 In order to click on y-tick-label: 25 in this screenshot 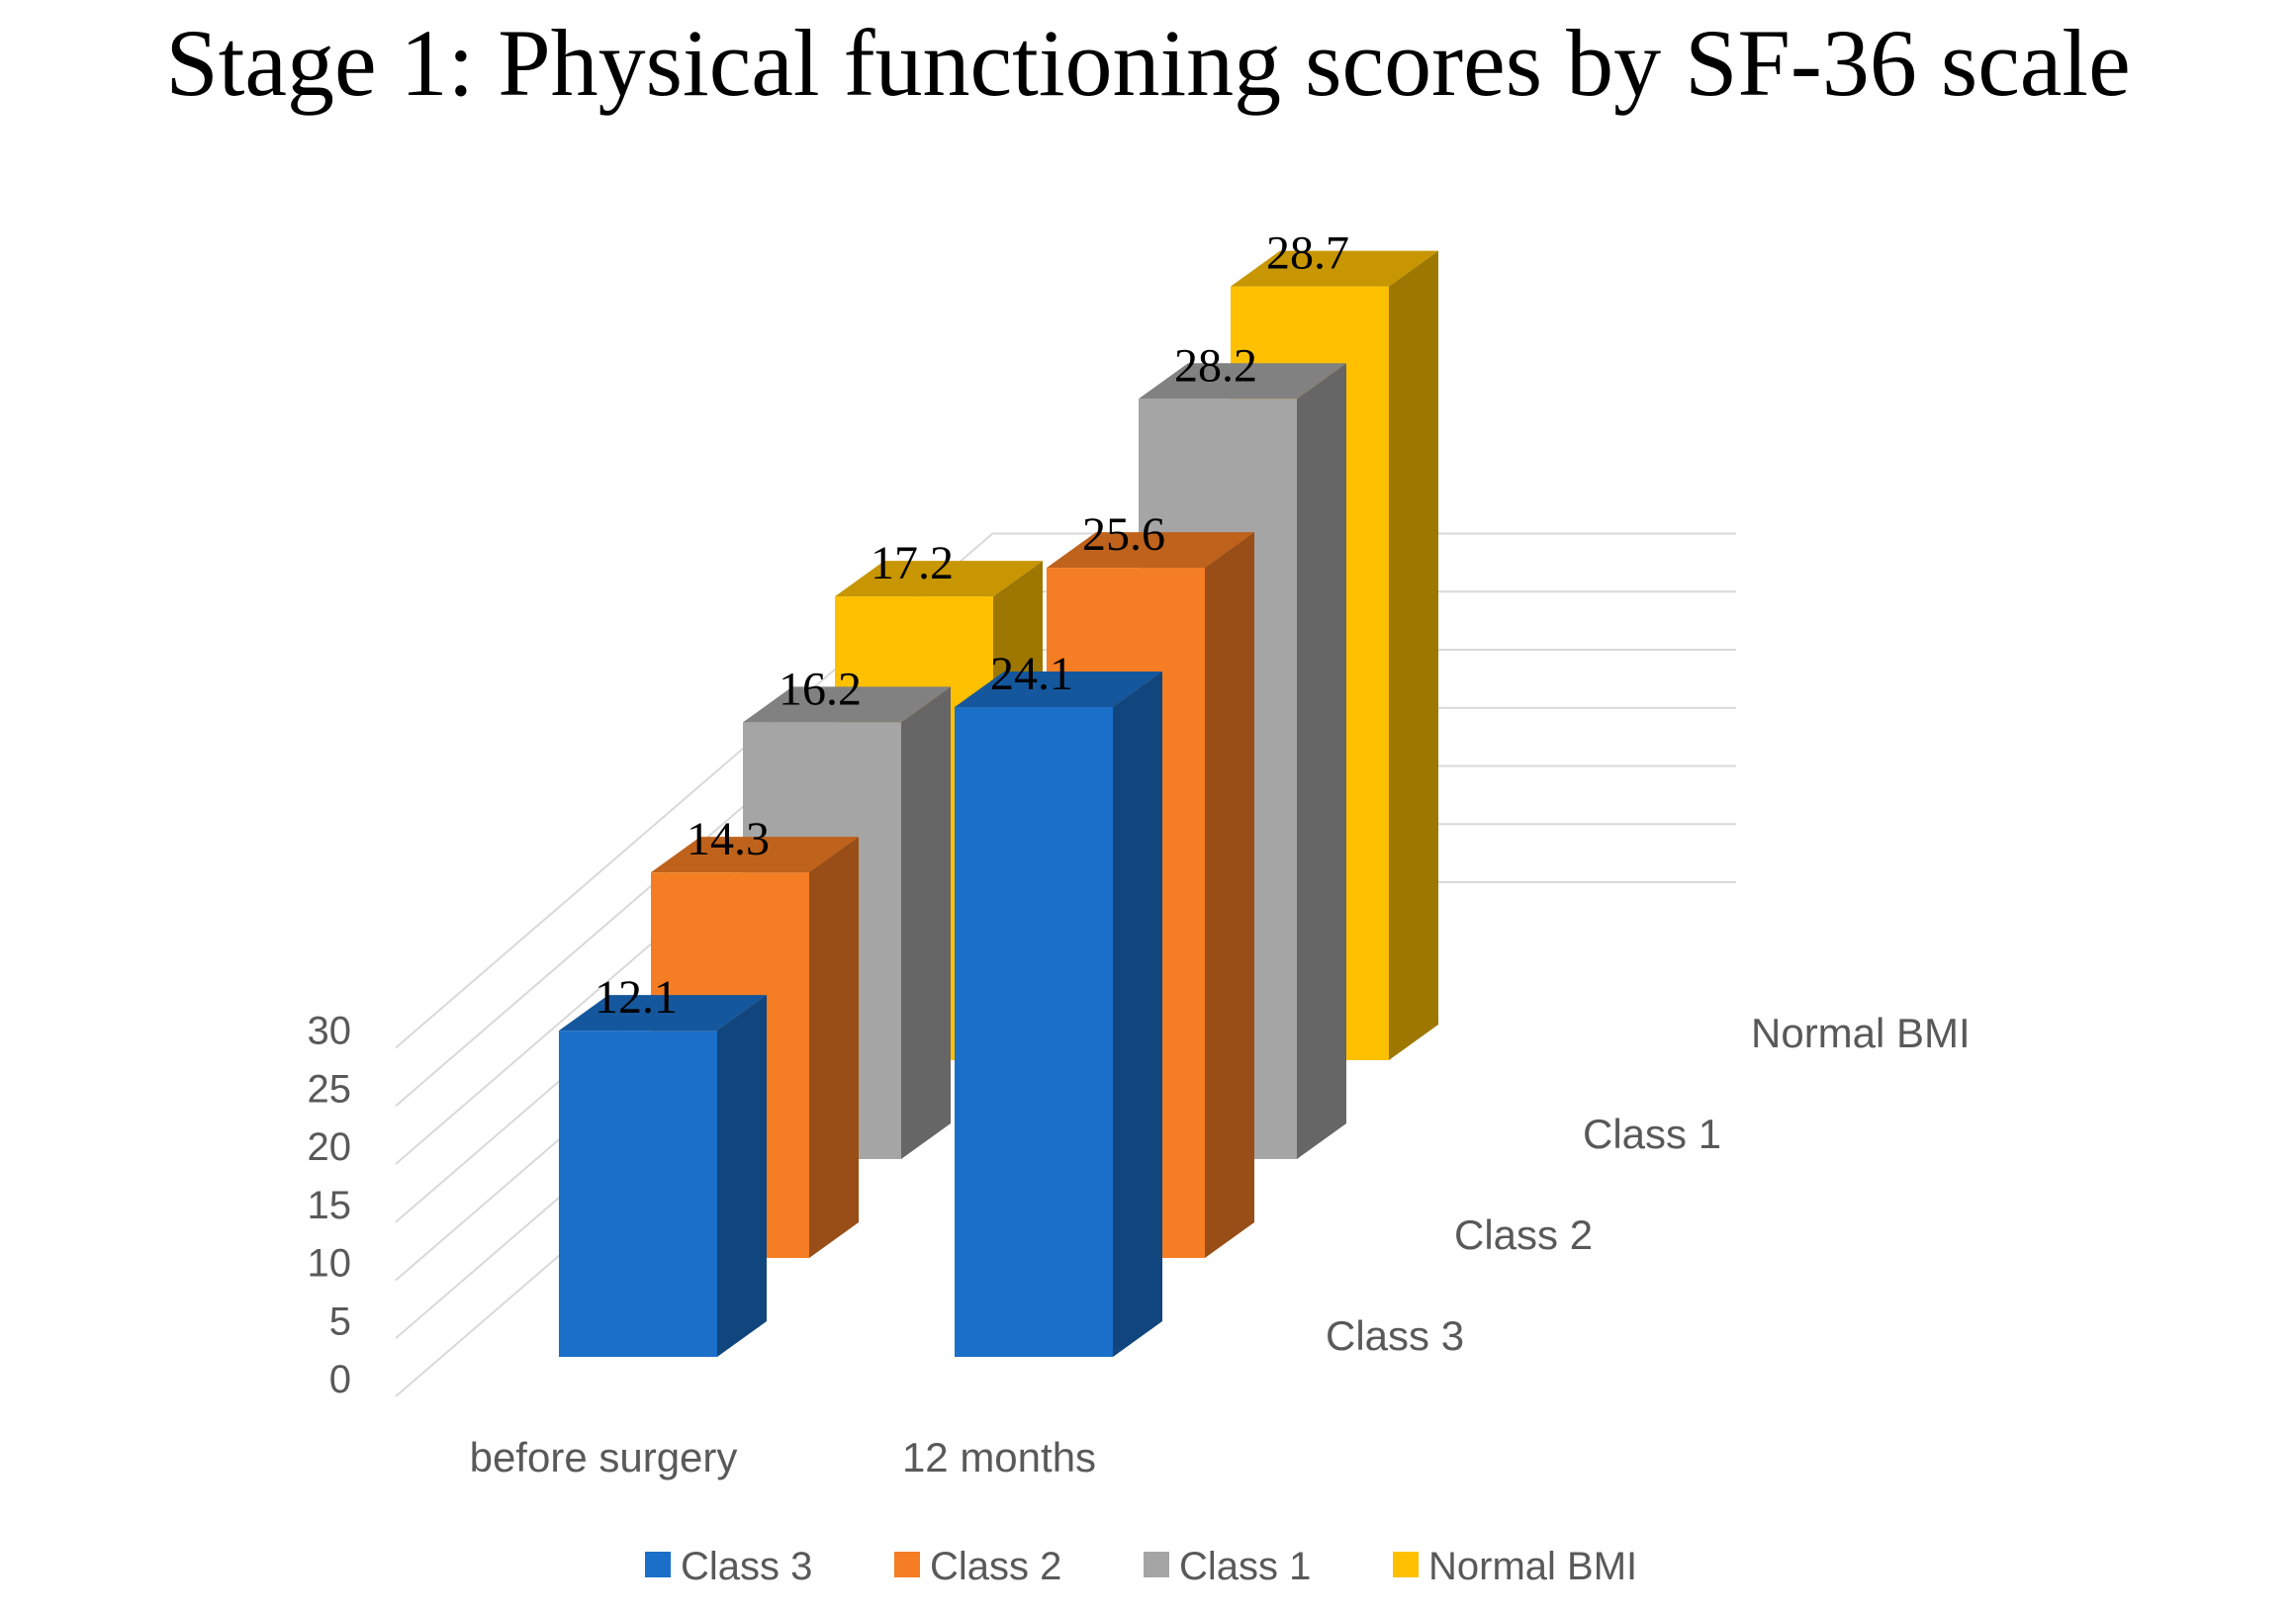, I will do `click(330, 1089)`.